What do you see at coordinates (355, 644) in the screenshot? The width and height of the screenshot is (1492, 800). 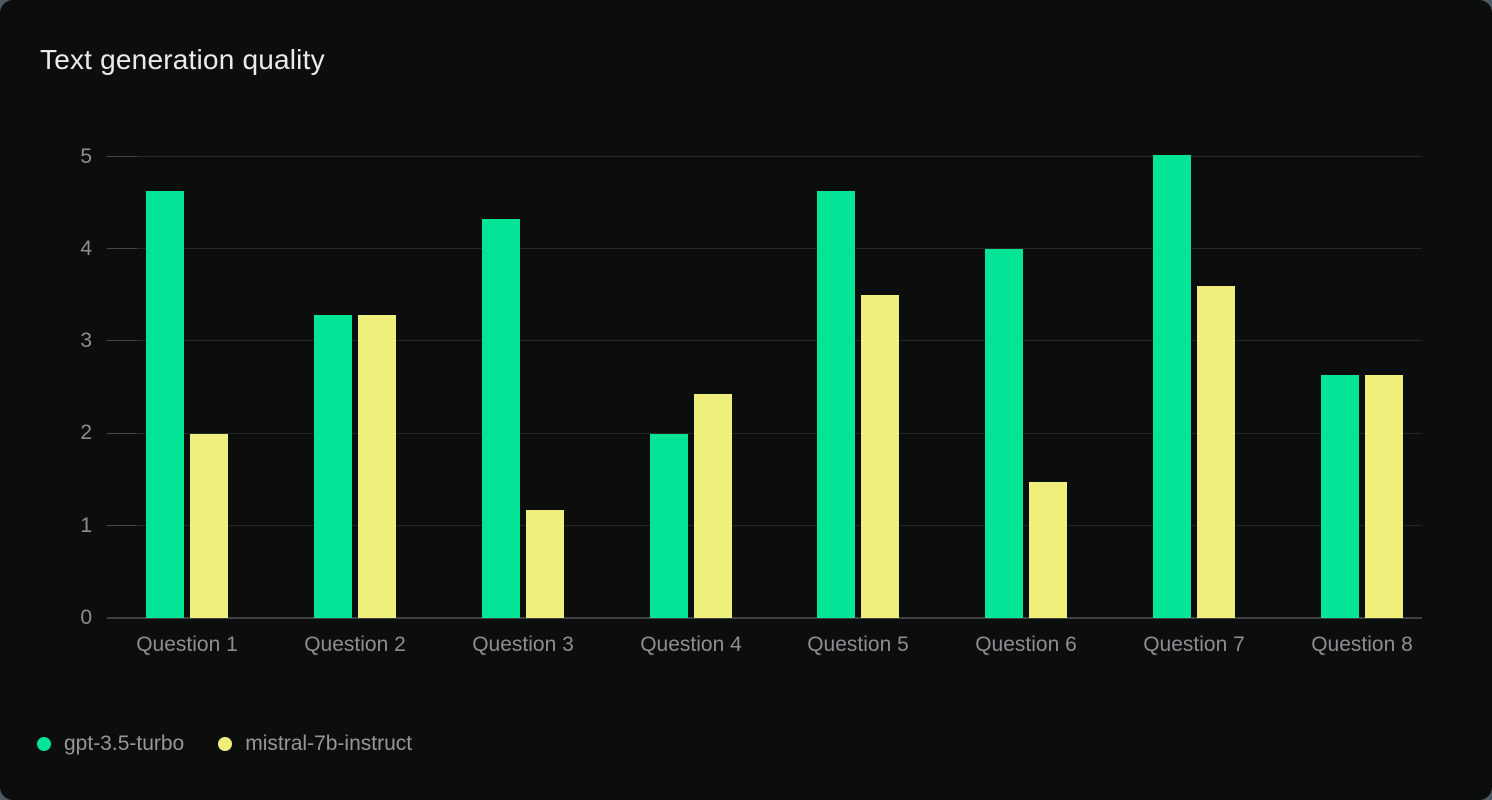 I see `x-axis-category-label: Question 2` at bounding box center [355, 644].